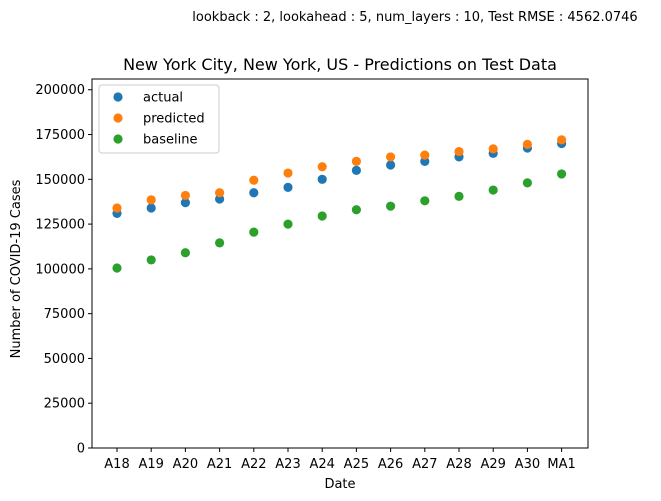  What do you see at coordinates (60, 135) in the screenshot?
I see `y-tick-label: 175000` at bounding box center [60, 135].